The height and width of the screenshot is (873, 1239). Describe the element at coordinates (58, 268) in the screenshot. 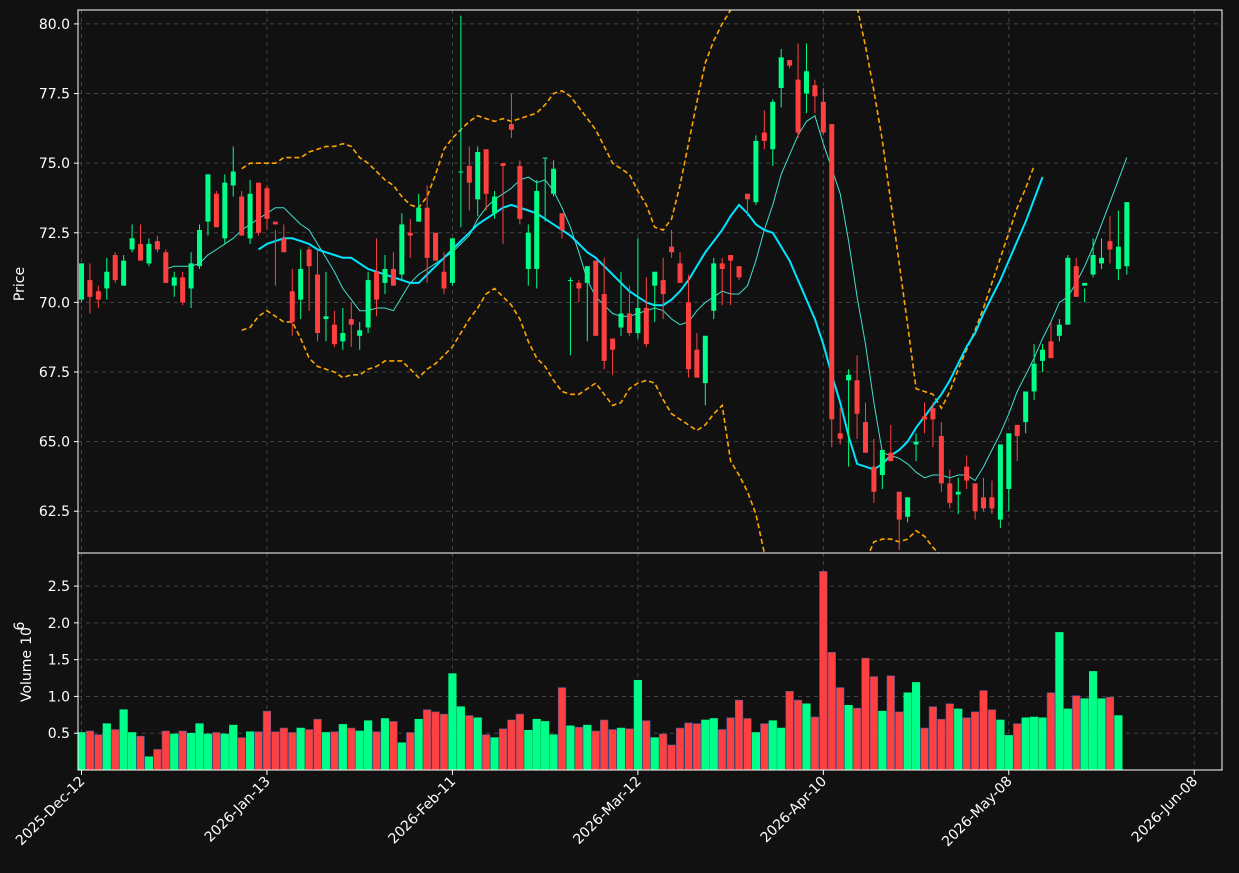

I see `price-y-ticks: 62.5 65.0 67.5 70.0 72.5 75.0 77.5 80.0` at that location.